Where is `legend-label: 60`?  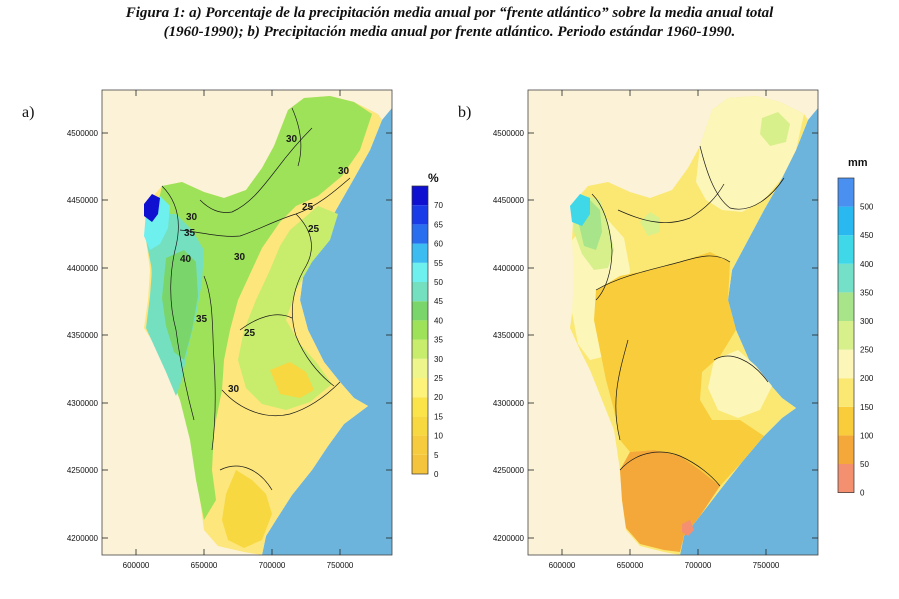
legend-label: 60 is located at coordinates (438, 244).